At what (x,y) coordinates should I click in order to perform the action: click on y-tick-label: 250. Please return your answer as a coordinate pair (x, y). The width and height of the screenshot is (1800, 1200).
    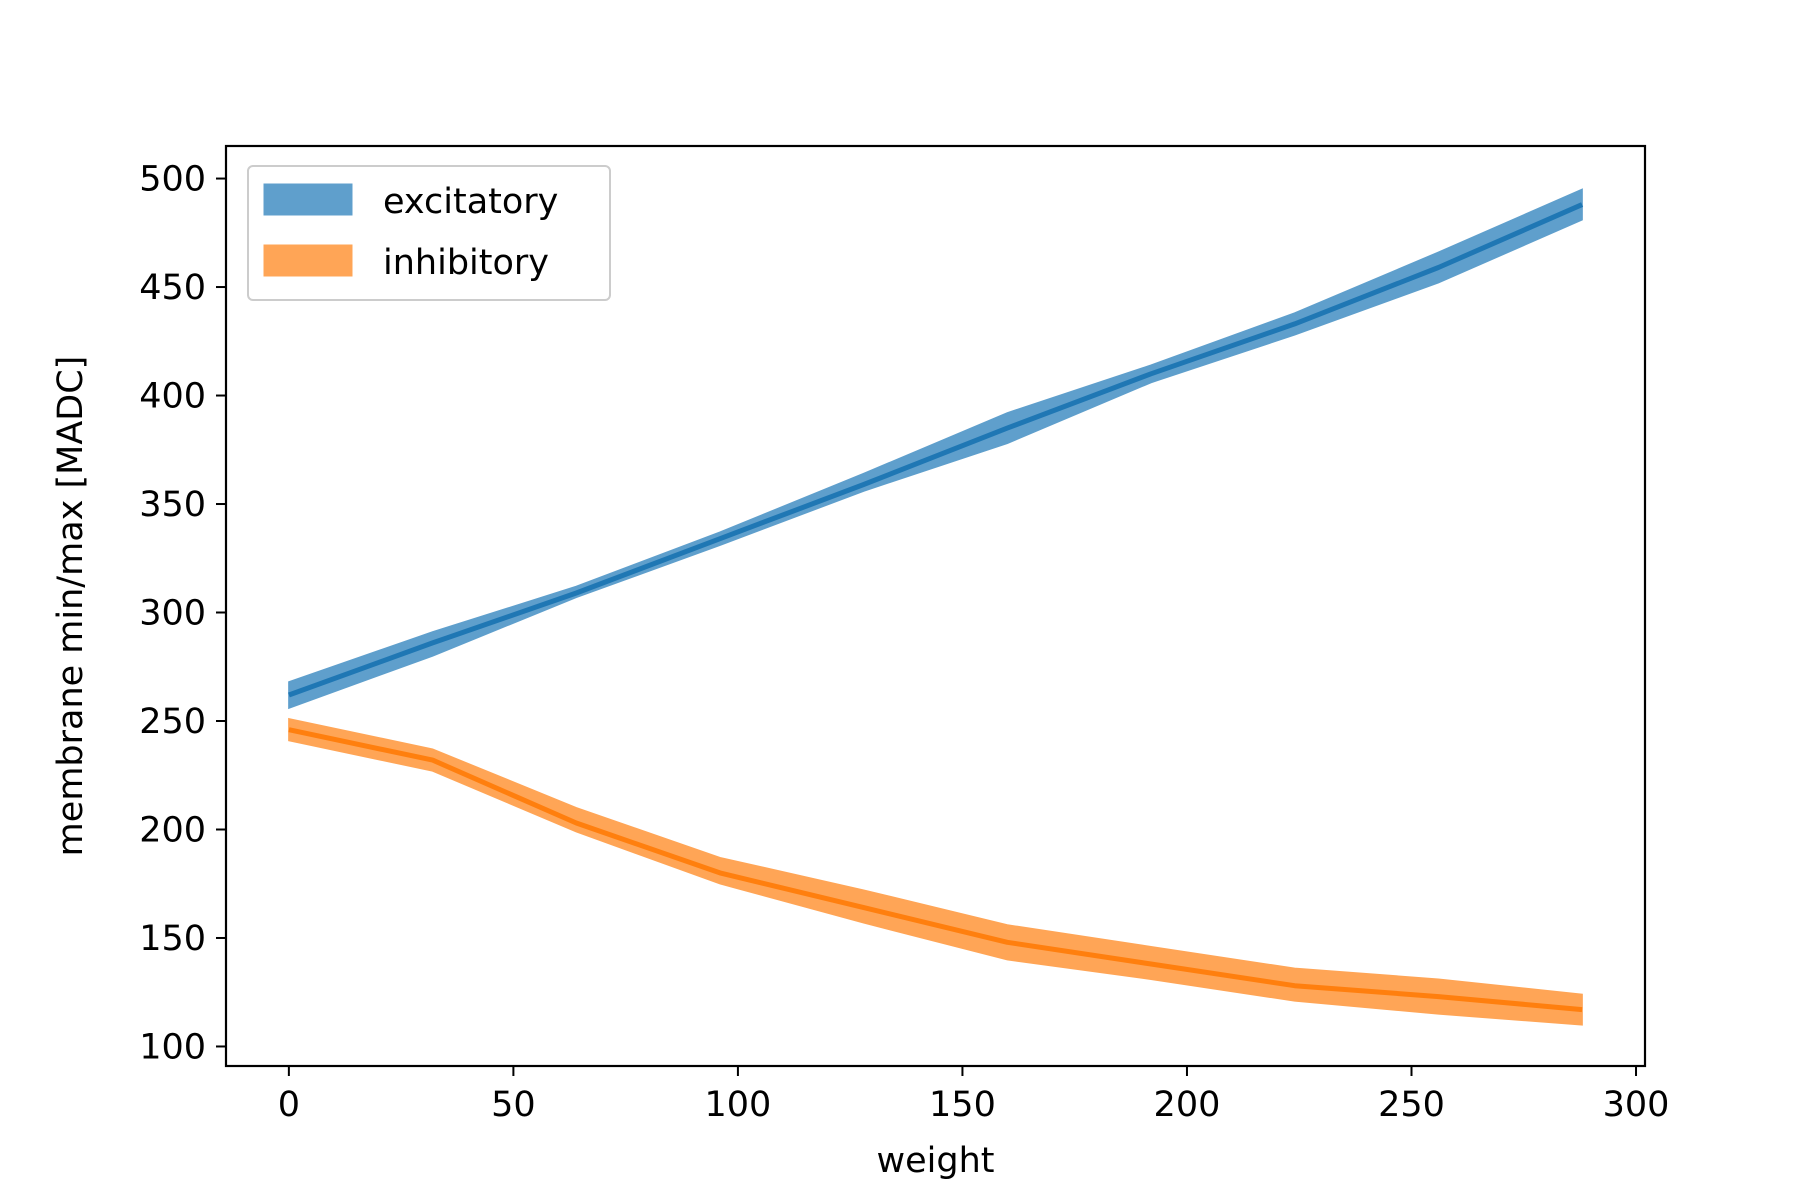
    Looking at the image, I should click on (172, 722).